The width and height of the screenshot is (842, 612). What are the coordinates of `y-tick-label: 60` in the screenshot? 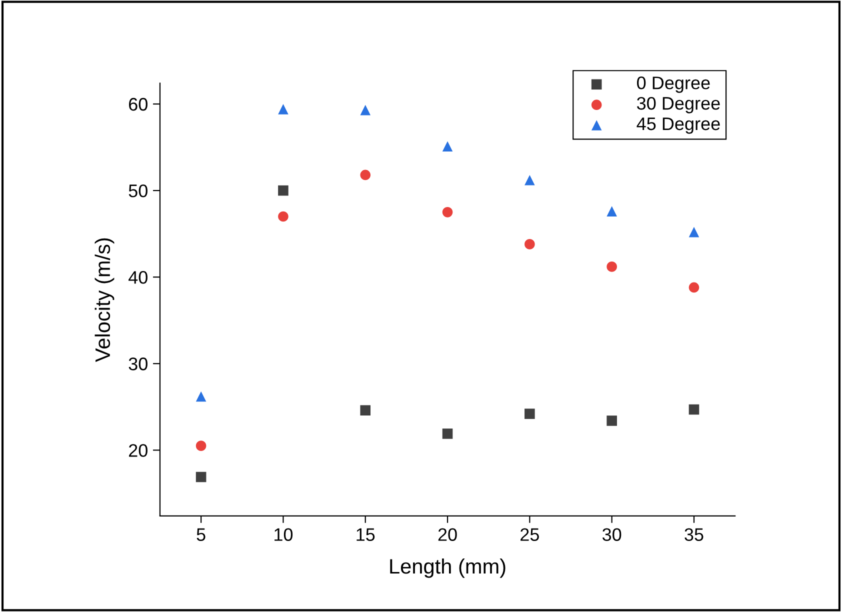 It's located at (138, 104).